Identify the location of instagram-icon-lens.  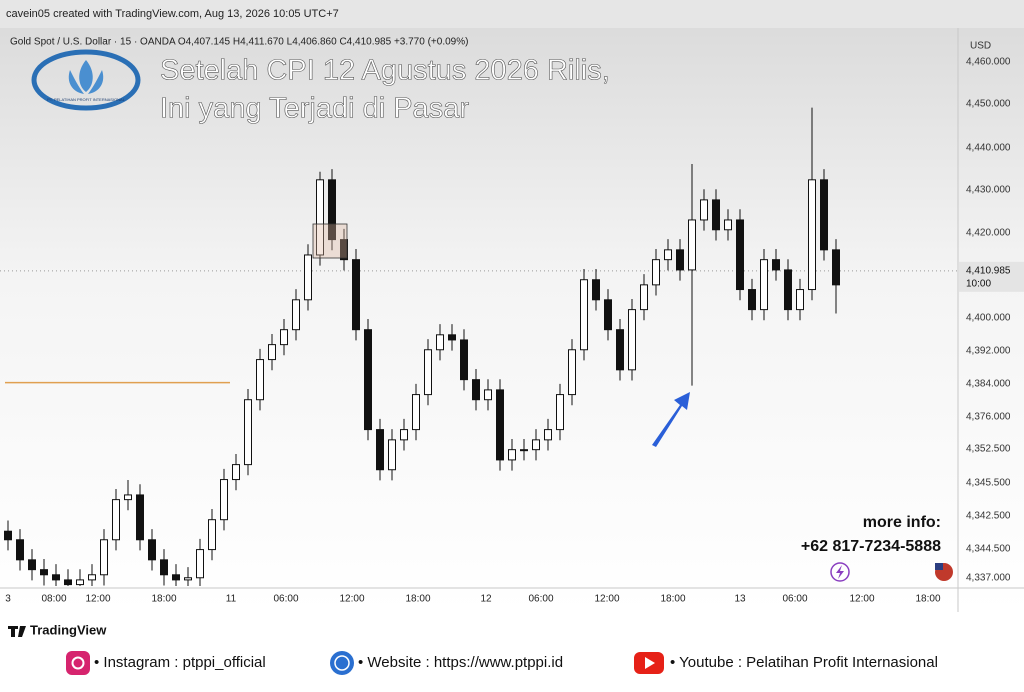
(78, 663).